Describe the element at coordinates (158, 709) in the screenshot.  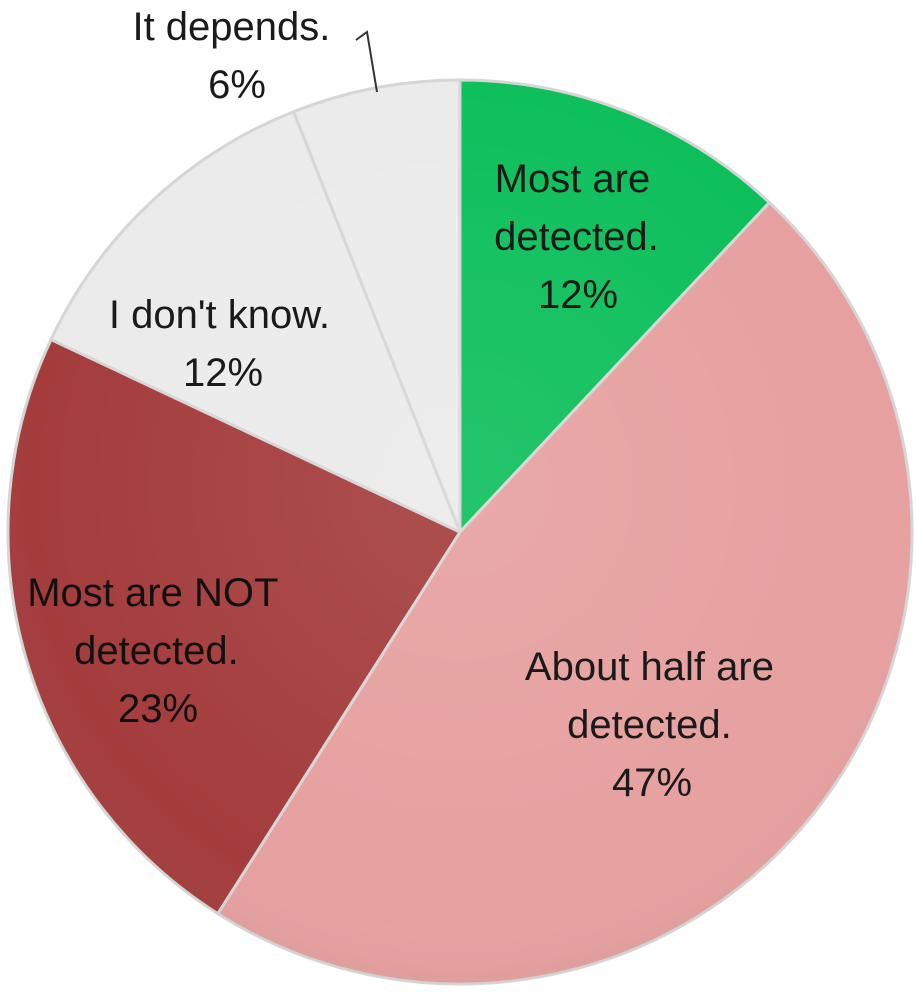
I see `slice-value-label: 23%` at that location.